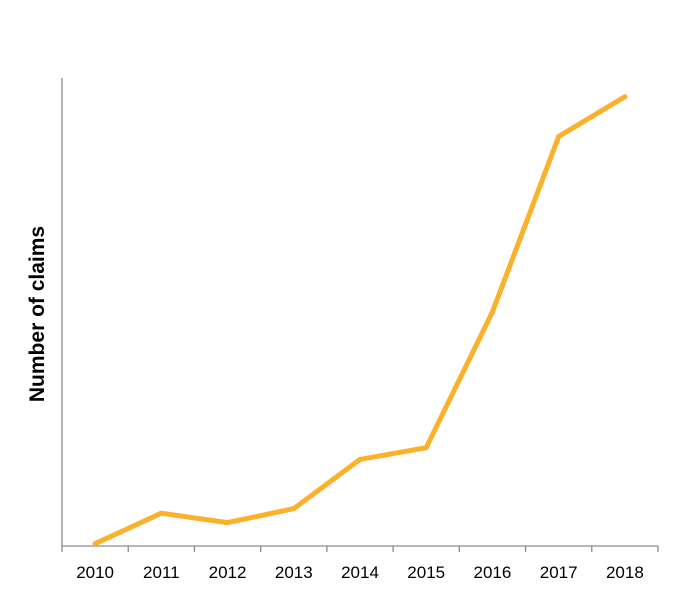 The height and width of the screenshot is (609, 685). I want to click on x-tick-labels: 2010 2011 2012 2013 2014 2015 2016 2017 2018, so click(360, 572).